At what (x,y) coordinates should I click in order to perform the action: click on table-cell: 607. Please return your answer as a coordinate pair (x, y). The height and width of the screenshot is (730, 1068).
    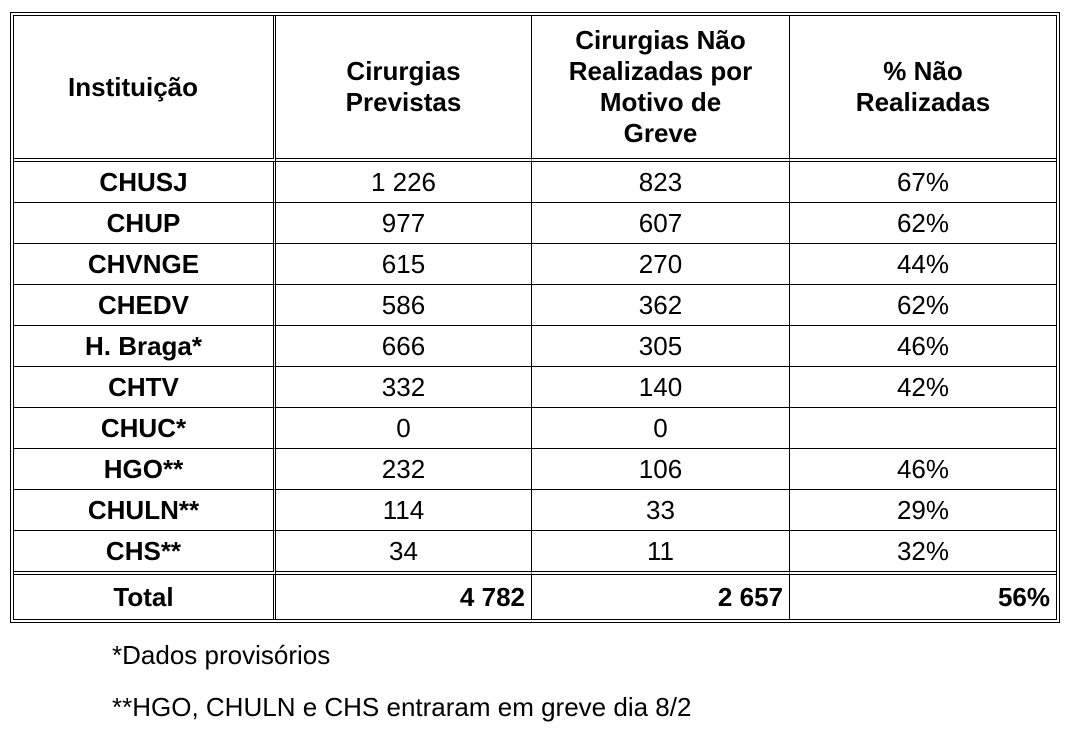
    Looking at the image, I should click on (661, 223).